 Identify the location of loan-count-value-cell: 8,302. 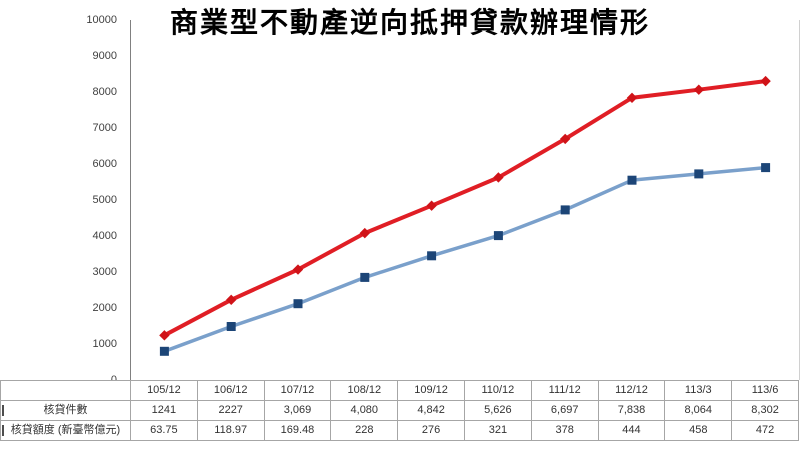
(765, 410).